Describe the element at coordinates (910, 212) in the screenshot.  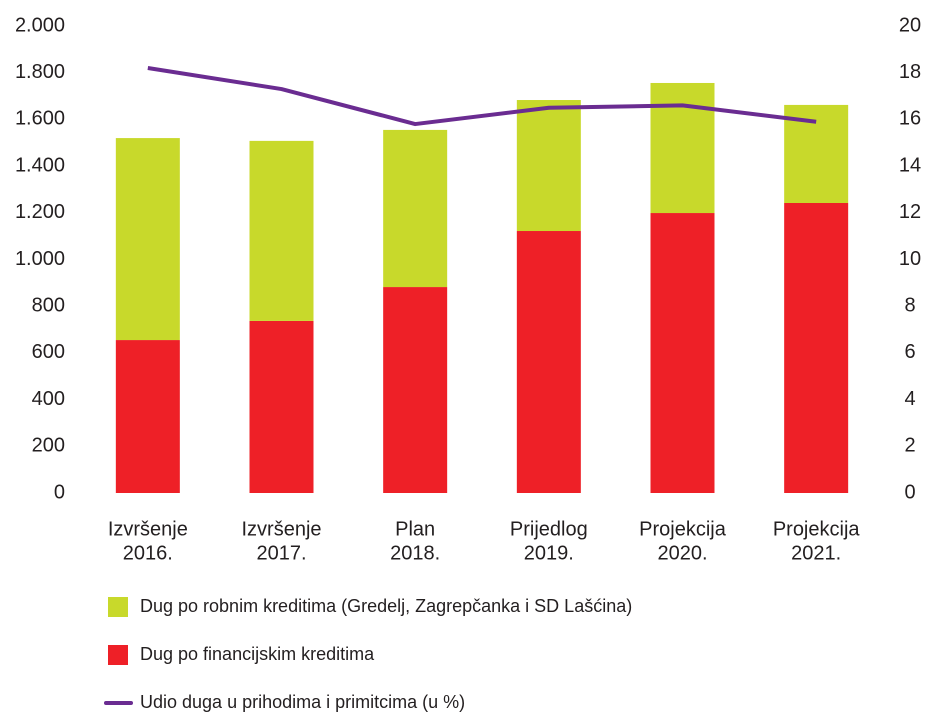
I see `y2-tick-label: 12` at that location.